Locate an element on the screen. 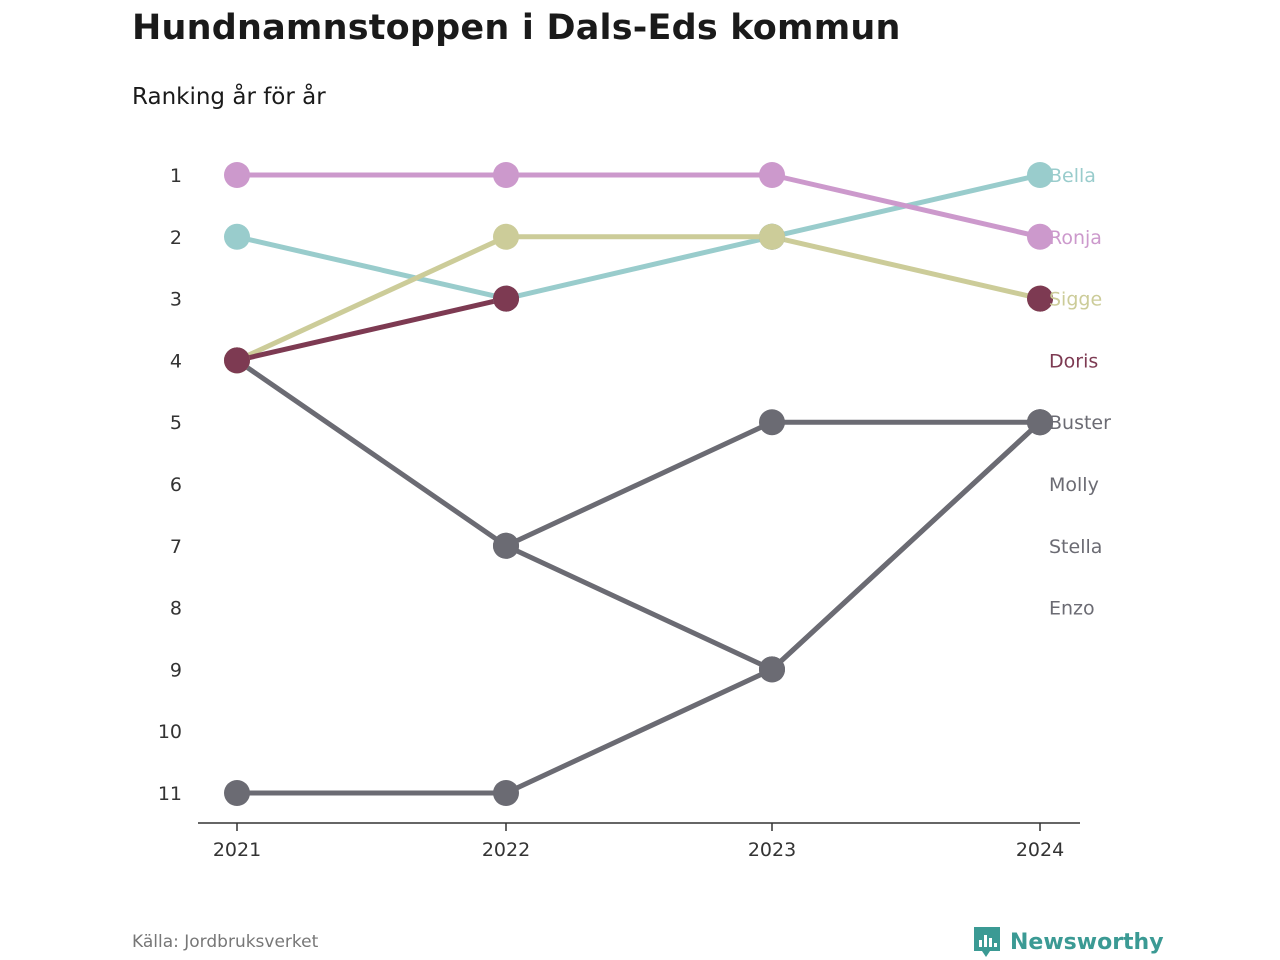  brand-logo: Newsworthy is located at coordinates (1068, 942).